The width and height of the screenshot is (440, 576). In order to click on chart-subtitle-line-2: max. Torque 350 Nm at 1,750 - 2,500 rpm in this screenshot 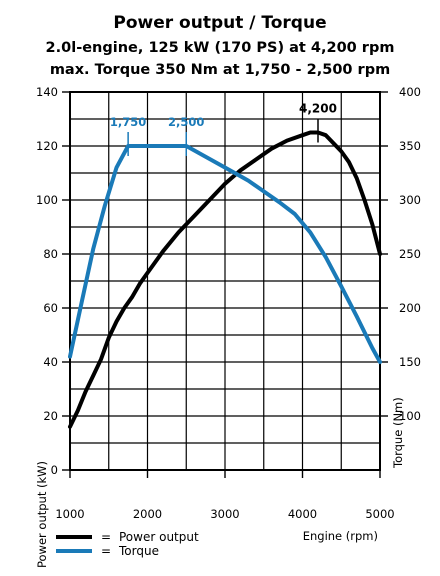, I will do `click(220, 70)`.